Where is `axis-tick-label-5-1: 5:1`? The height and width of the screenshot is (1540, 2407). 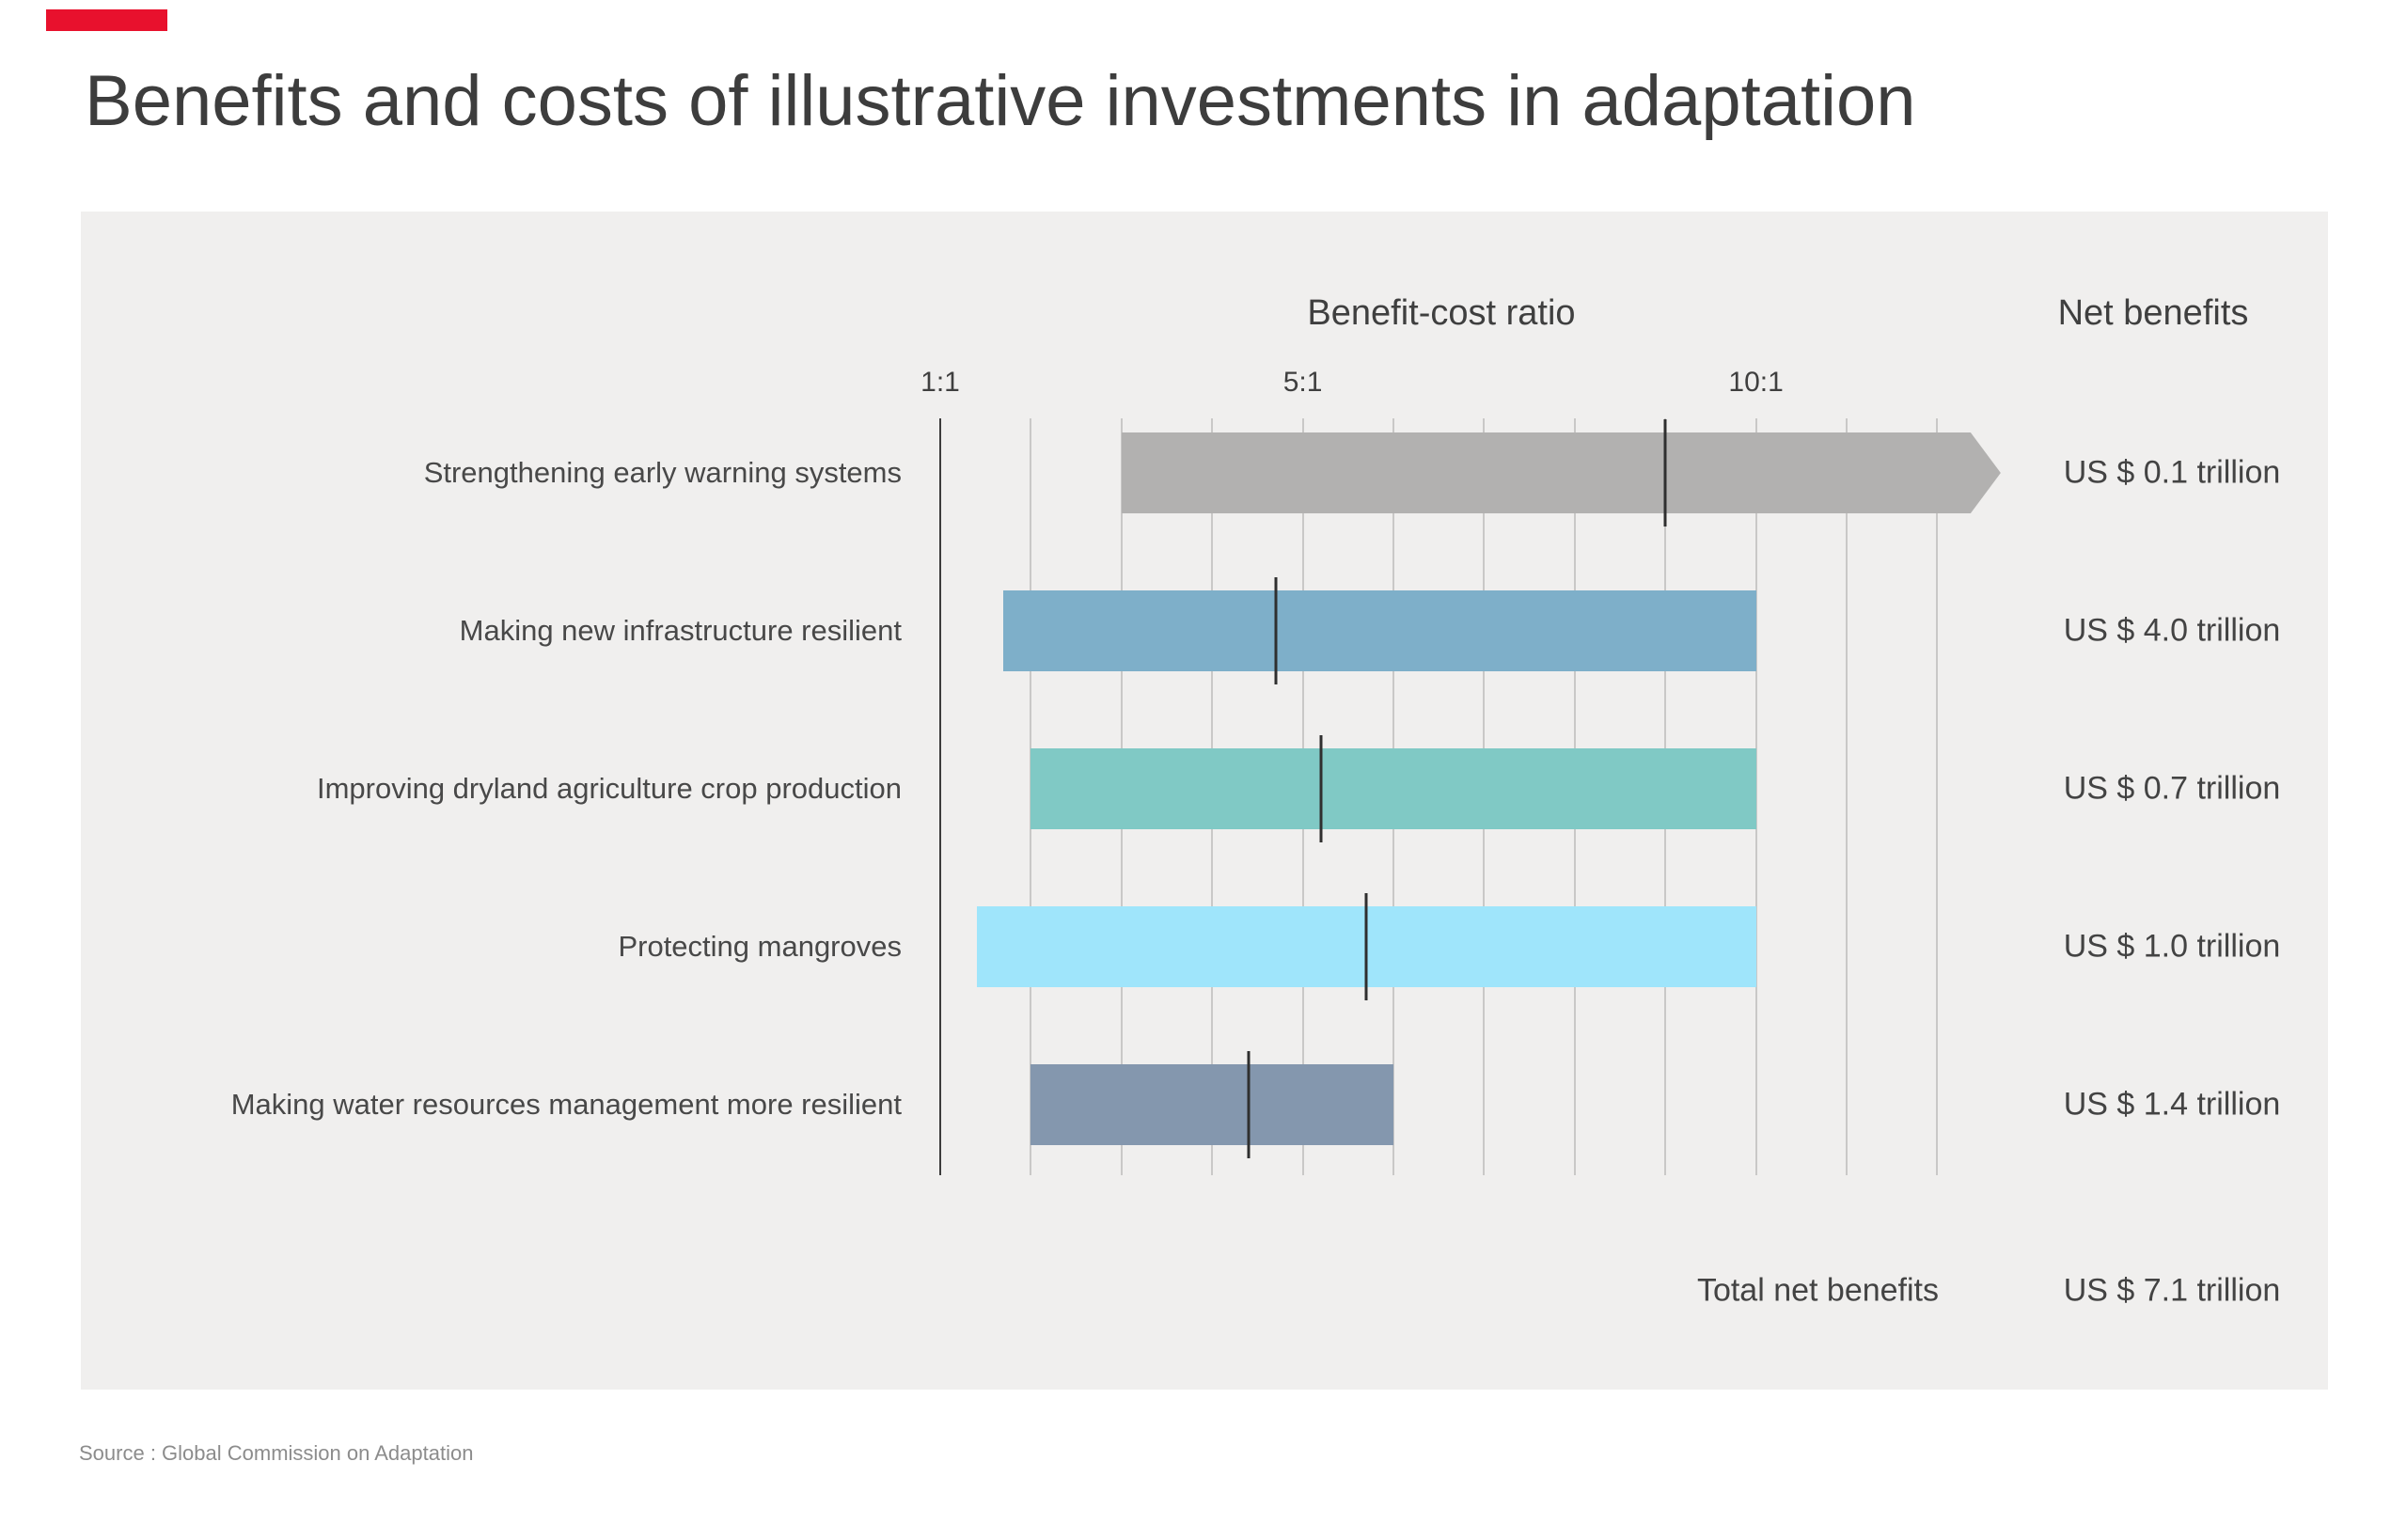
axis-tick-label-5-1: 5:1 is located at coordinates (1302, 382).